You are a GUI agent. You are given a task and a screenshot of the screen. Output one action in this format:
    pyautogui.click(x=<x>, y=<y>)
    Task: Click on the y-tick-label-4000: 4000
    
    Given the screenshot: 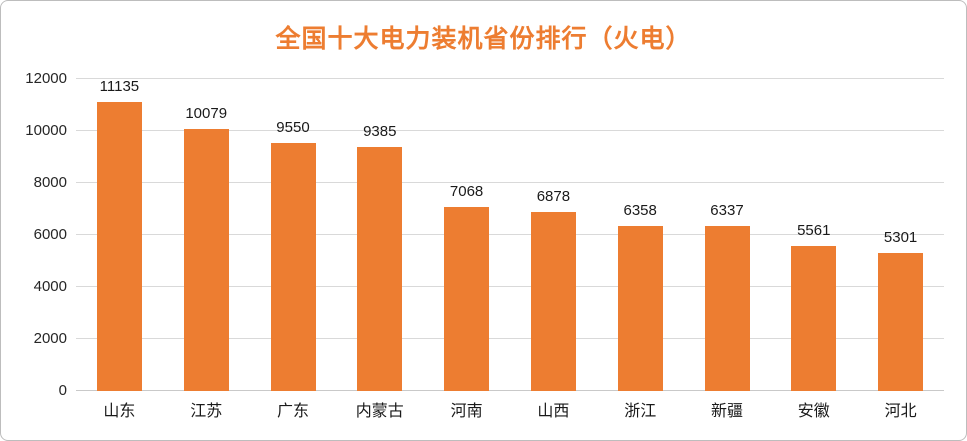 What is the action you would take?
    pyautogui.click(x=50, y=286)
    